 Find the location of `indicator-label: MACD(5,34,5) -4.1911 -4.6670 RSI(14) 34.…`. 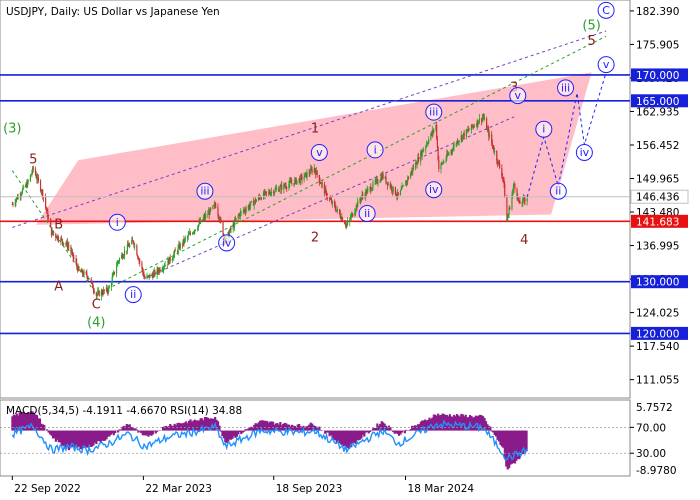

indicator-label: MACD(5,34,5) -4.1911 -4.6670 RSI(14) 34.… is located at coordinates (124, 411).